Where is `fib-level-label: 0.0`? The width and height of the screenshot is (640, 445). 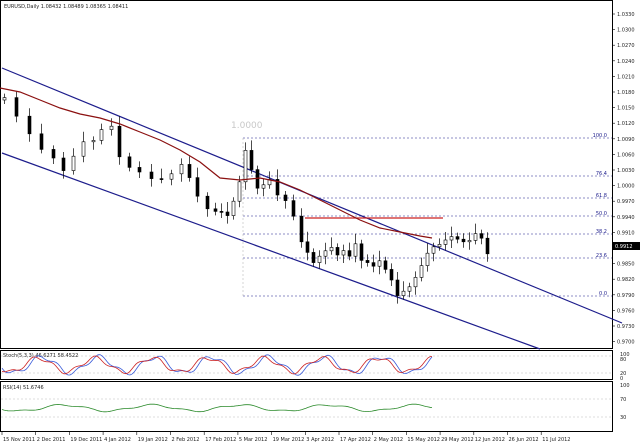 fib-level-label: 0.0 is located at coordinates (603, 294).